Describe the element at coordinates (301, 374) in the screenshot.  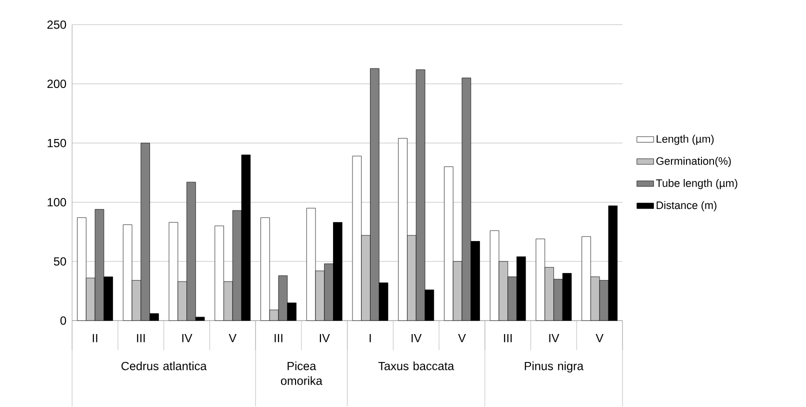
I see `text: Picea omorika` at that location.